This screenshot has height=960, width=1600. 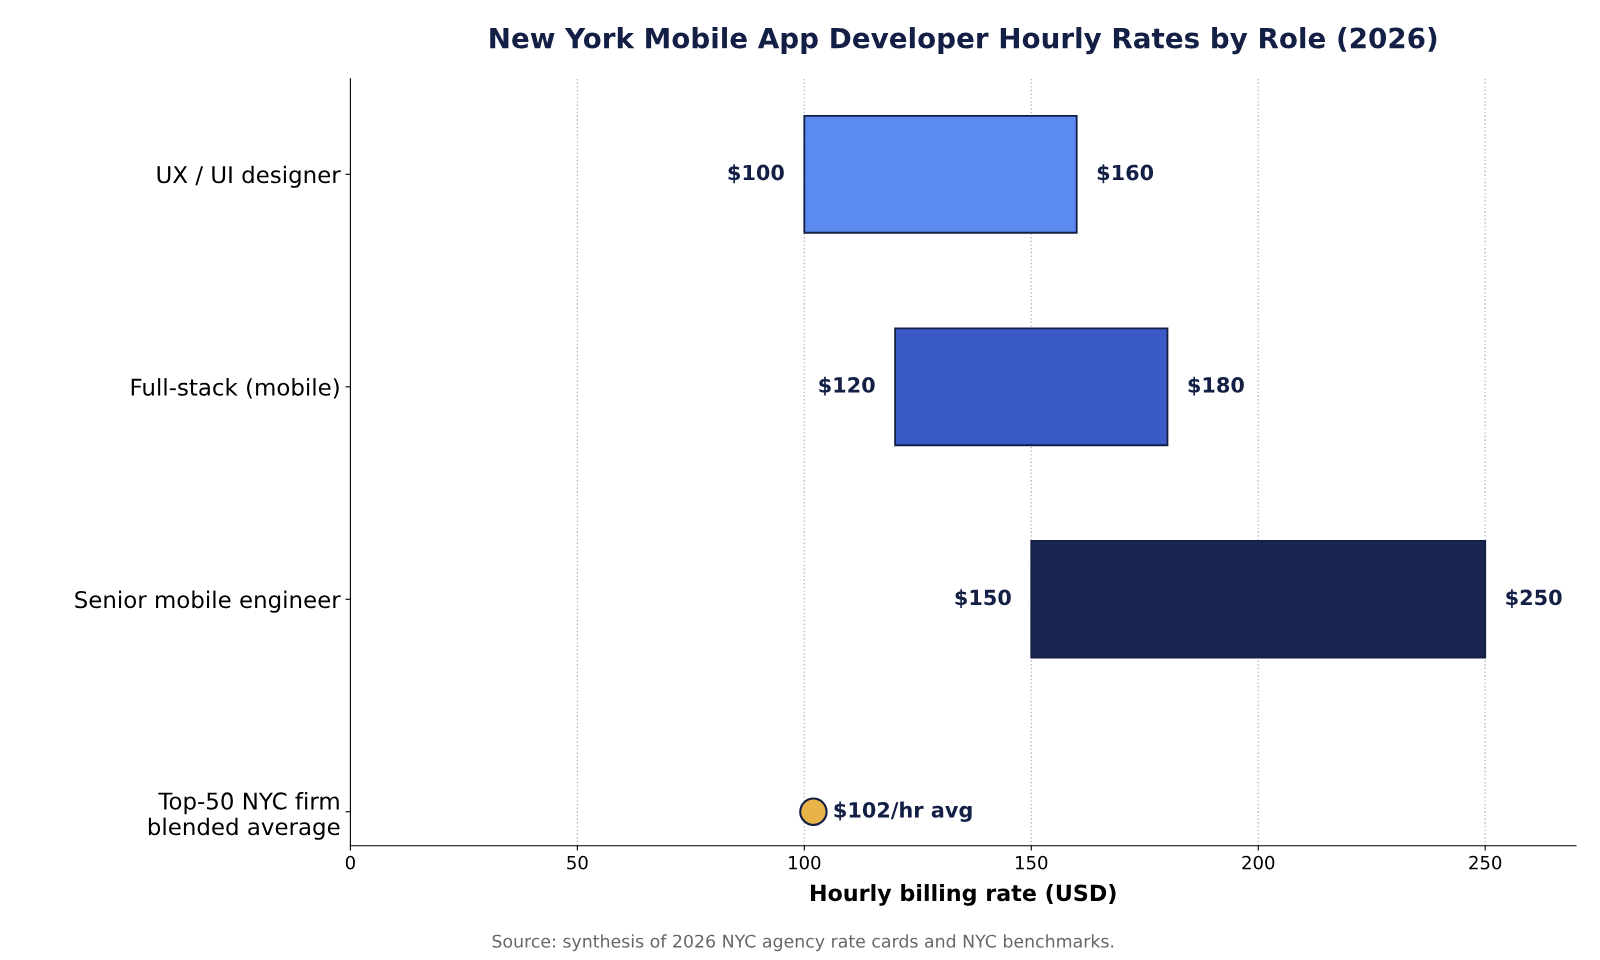 I want to click on x-axis-title: Hourly billing rate (USD), so click(x=963, y=895).